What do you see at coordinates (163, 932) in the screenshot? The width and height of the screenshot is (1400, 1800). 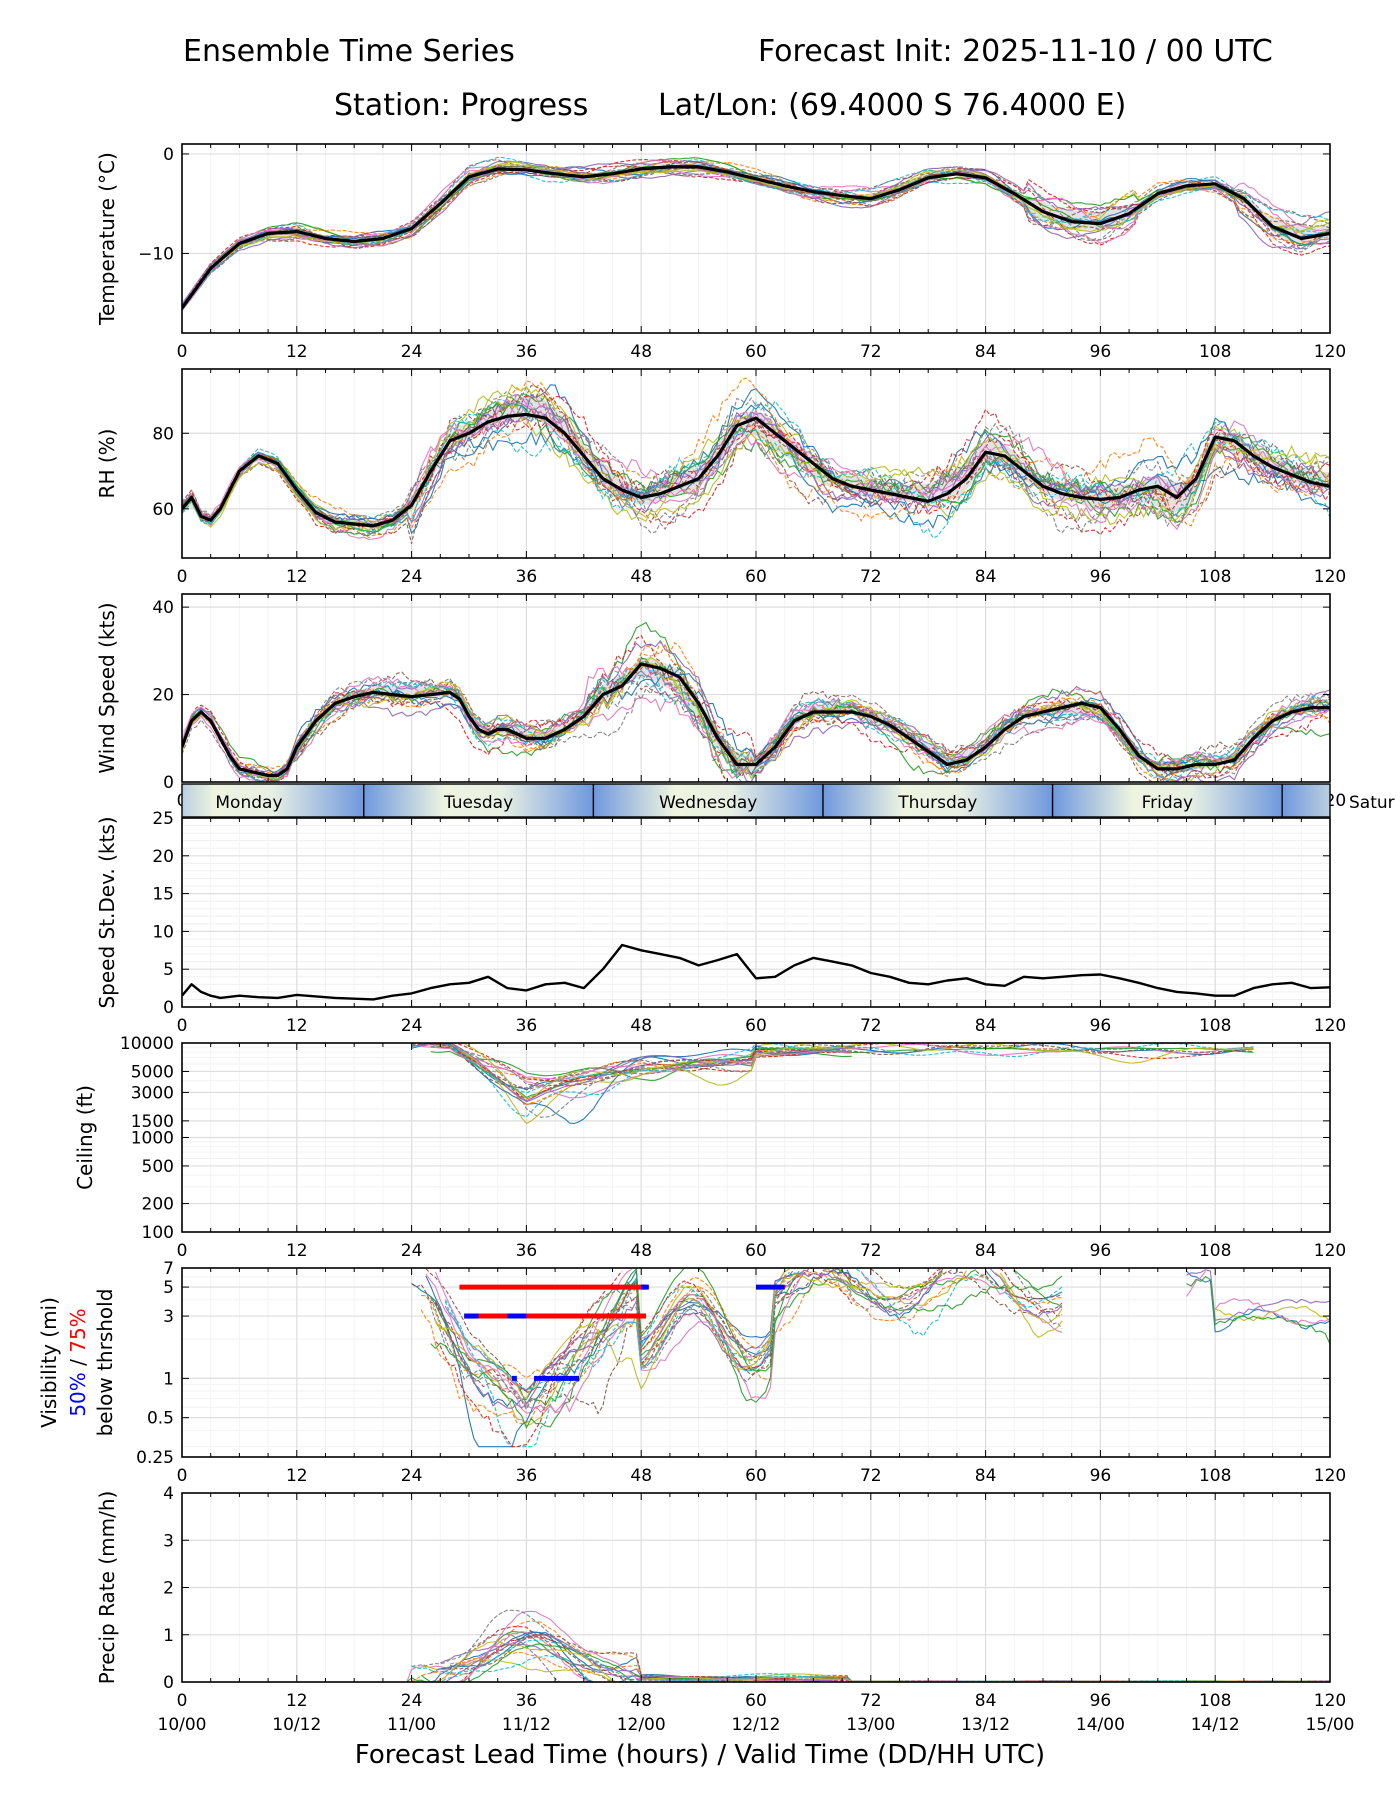 I see `y-tick-label: 10` at bounding box center [163, 932].